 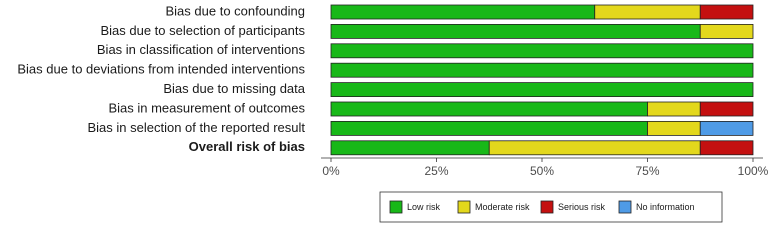 What do you see at coordinates (206, 107) in the screenshot?
I see `category-label: Bias in measurement of outcomes` at bounding box center [206, 107].